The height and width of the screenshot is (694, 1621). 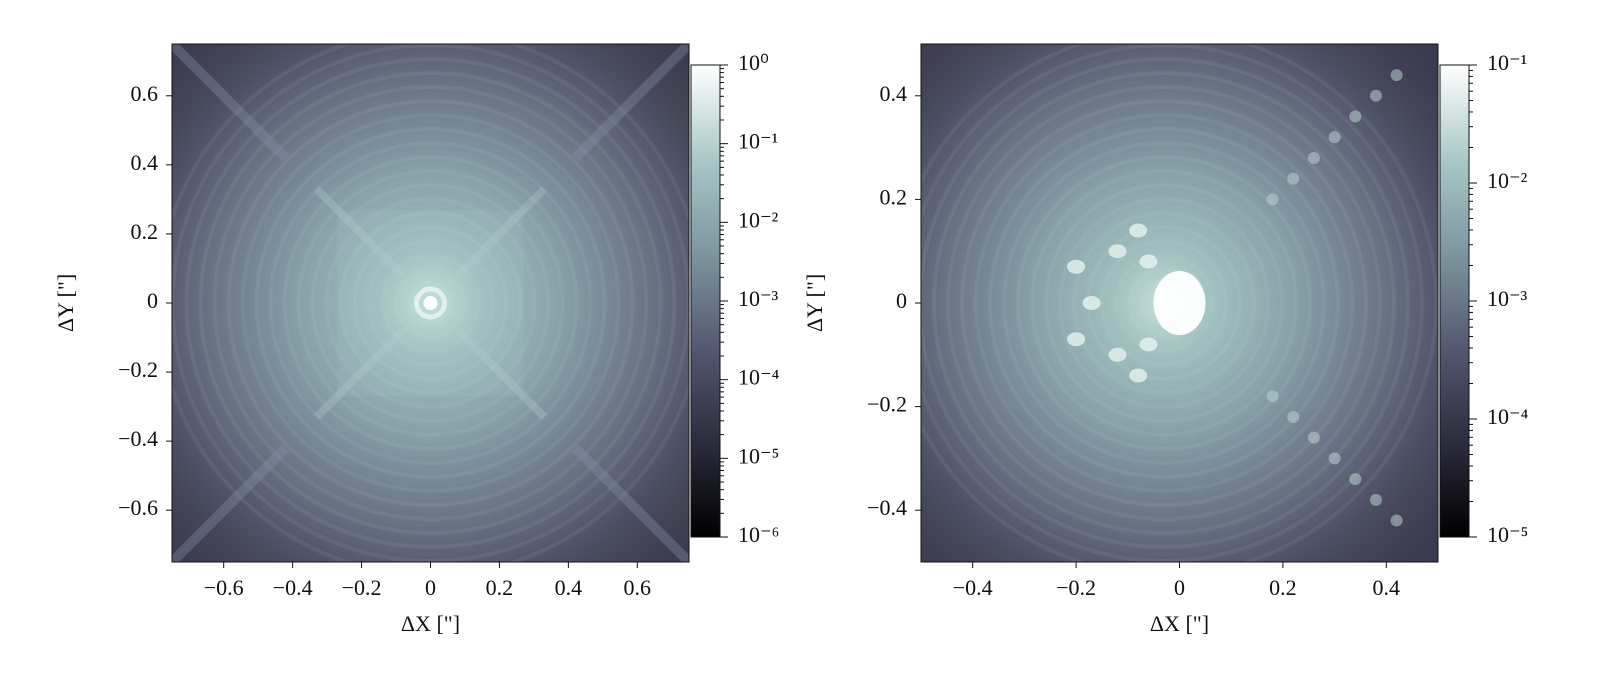 What do you see at coordinates (758, 534) in the screenshot?
I see `colorbar-tick-label: 10⁻⁶` at bounding box center [758, 534].